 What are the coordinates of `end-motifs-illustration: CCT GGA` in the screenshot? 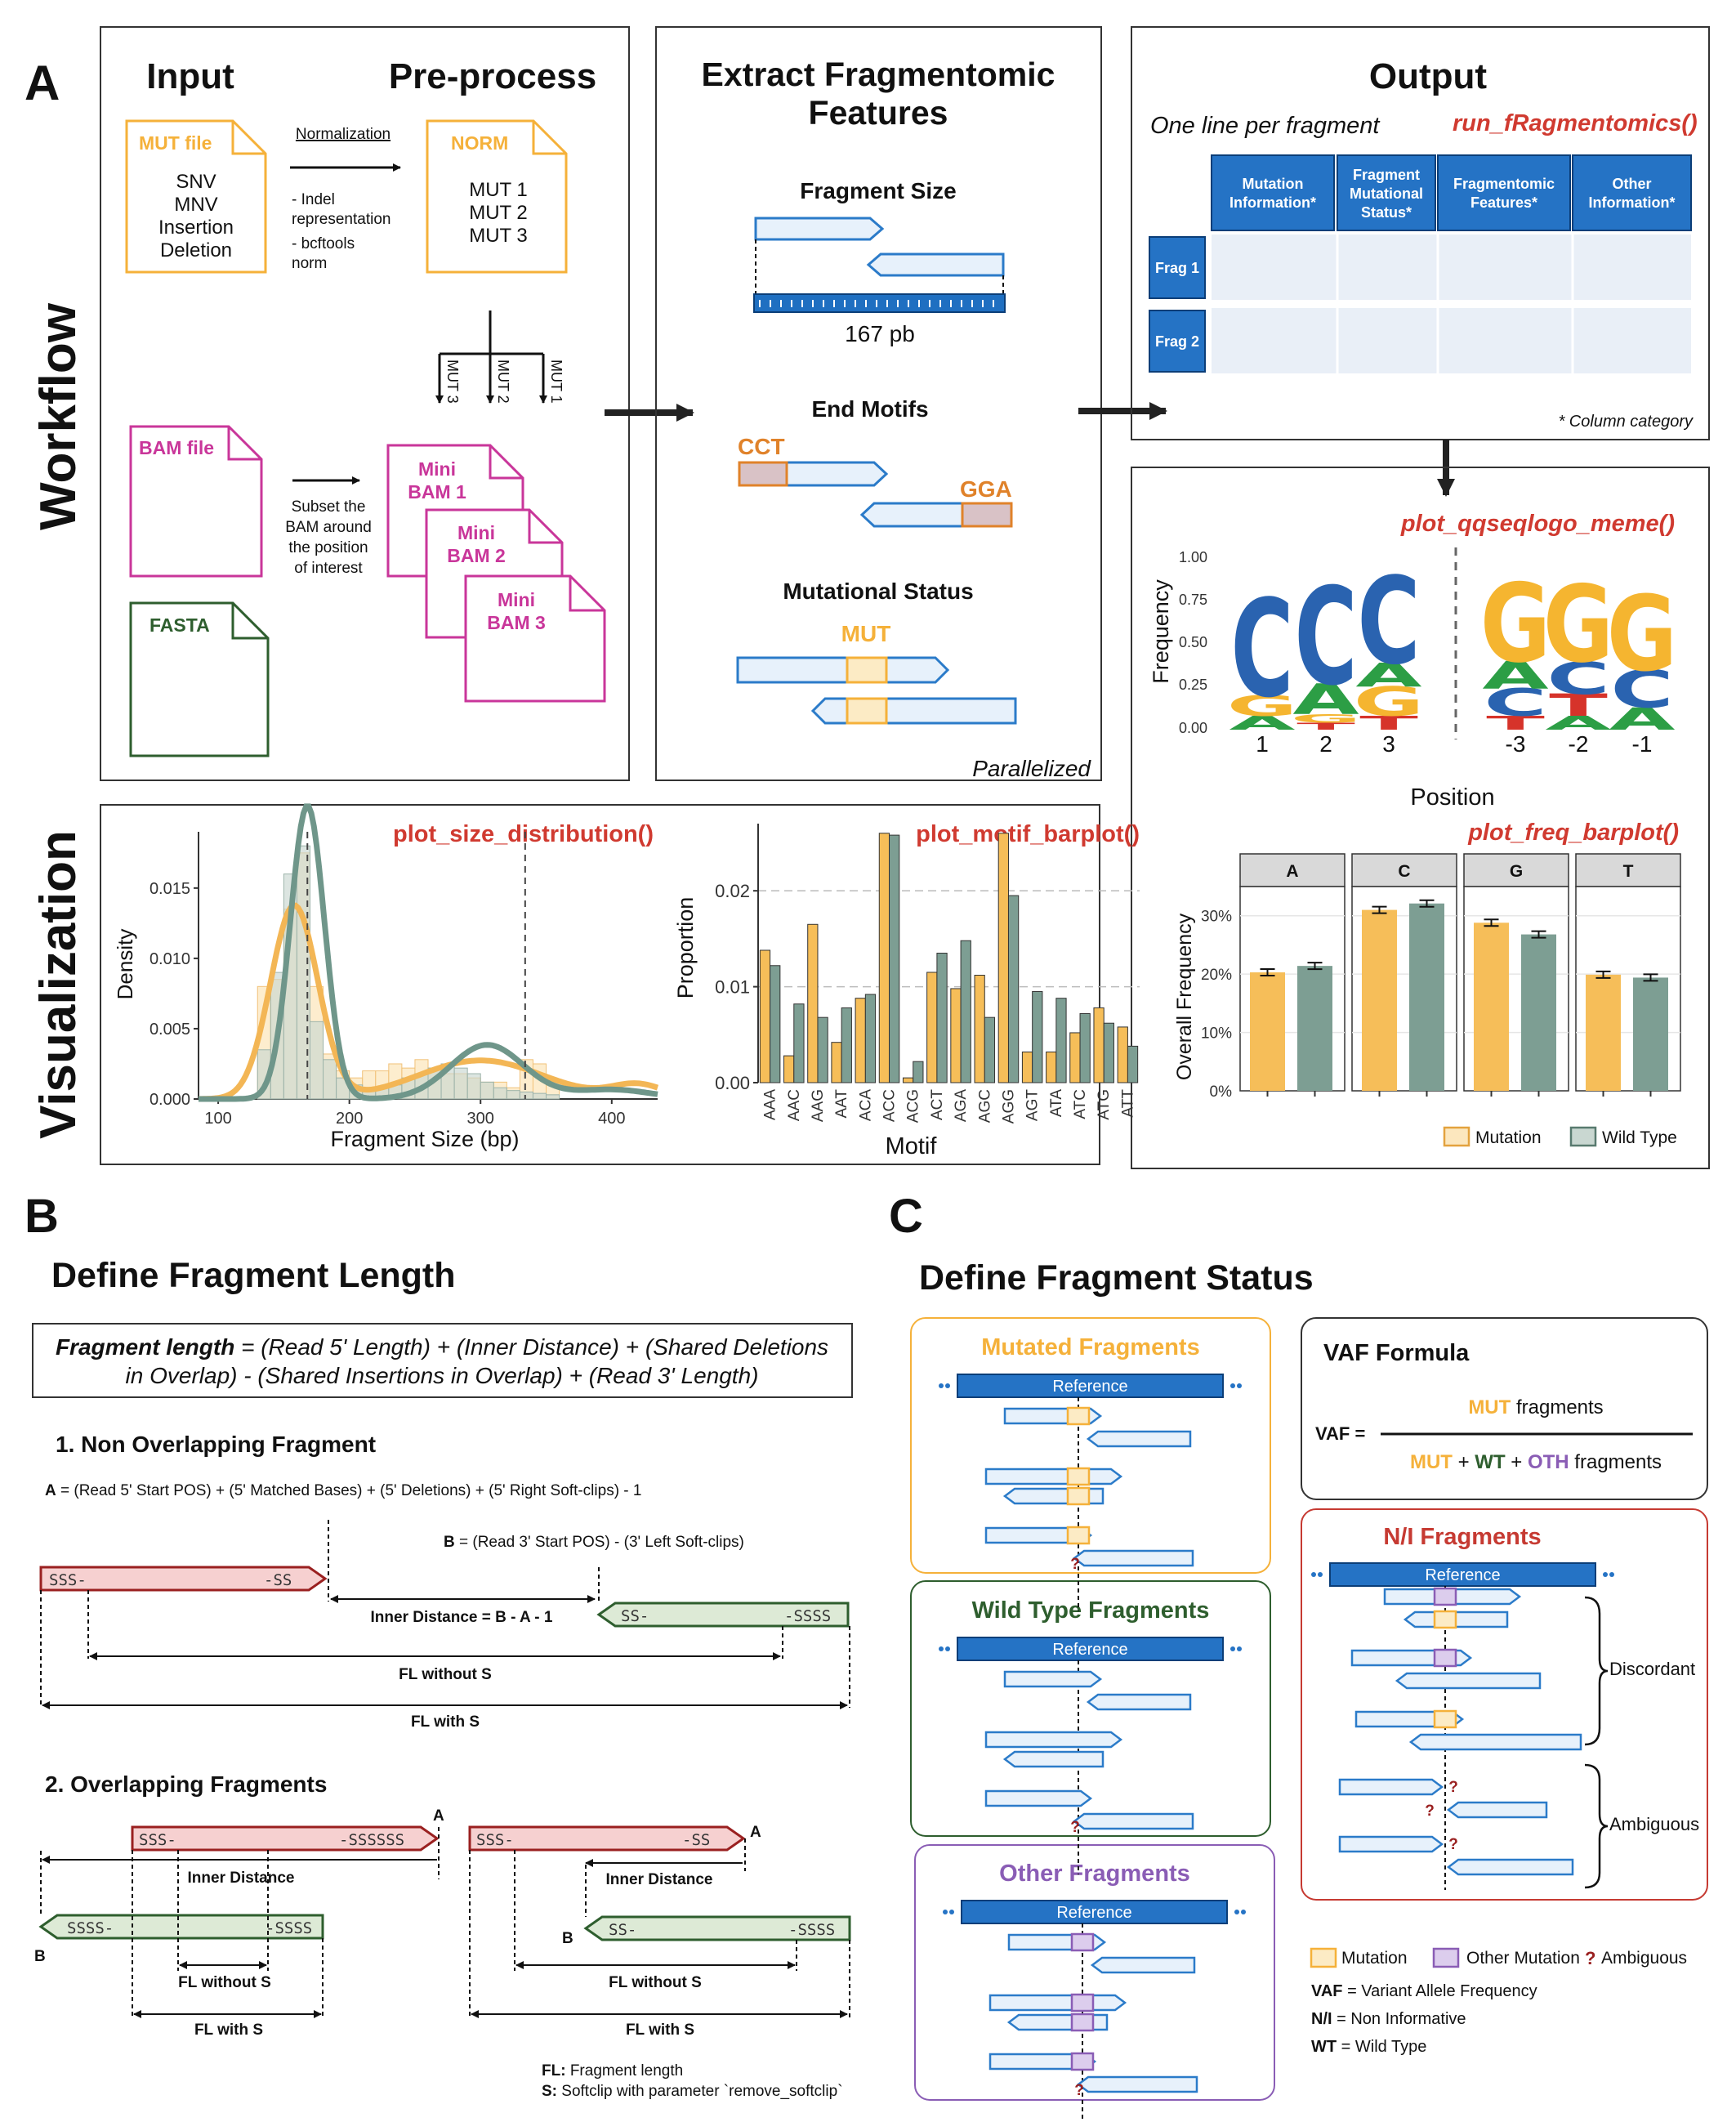 It's located at (876, 481).